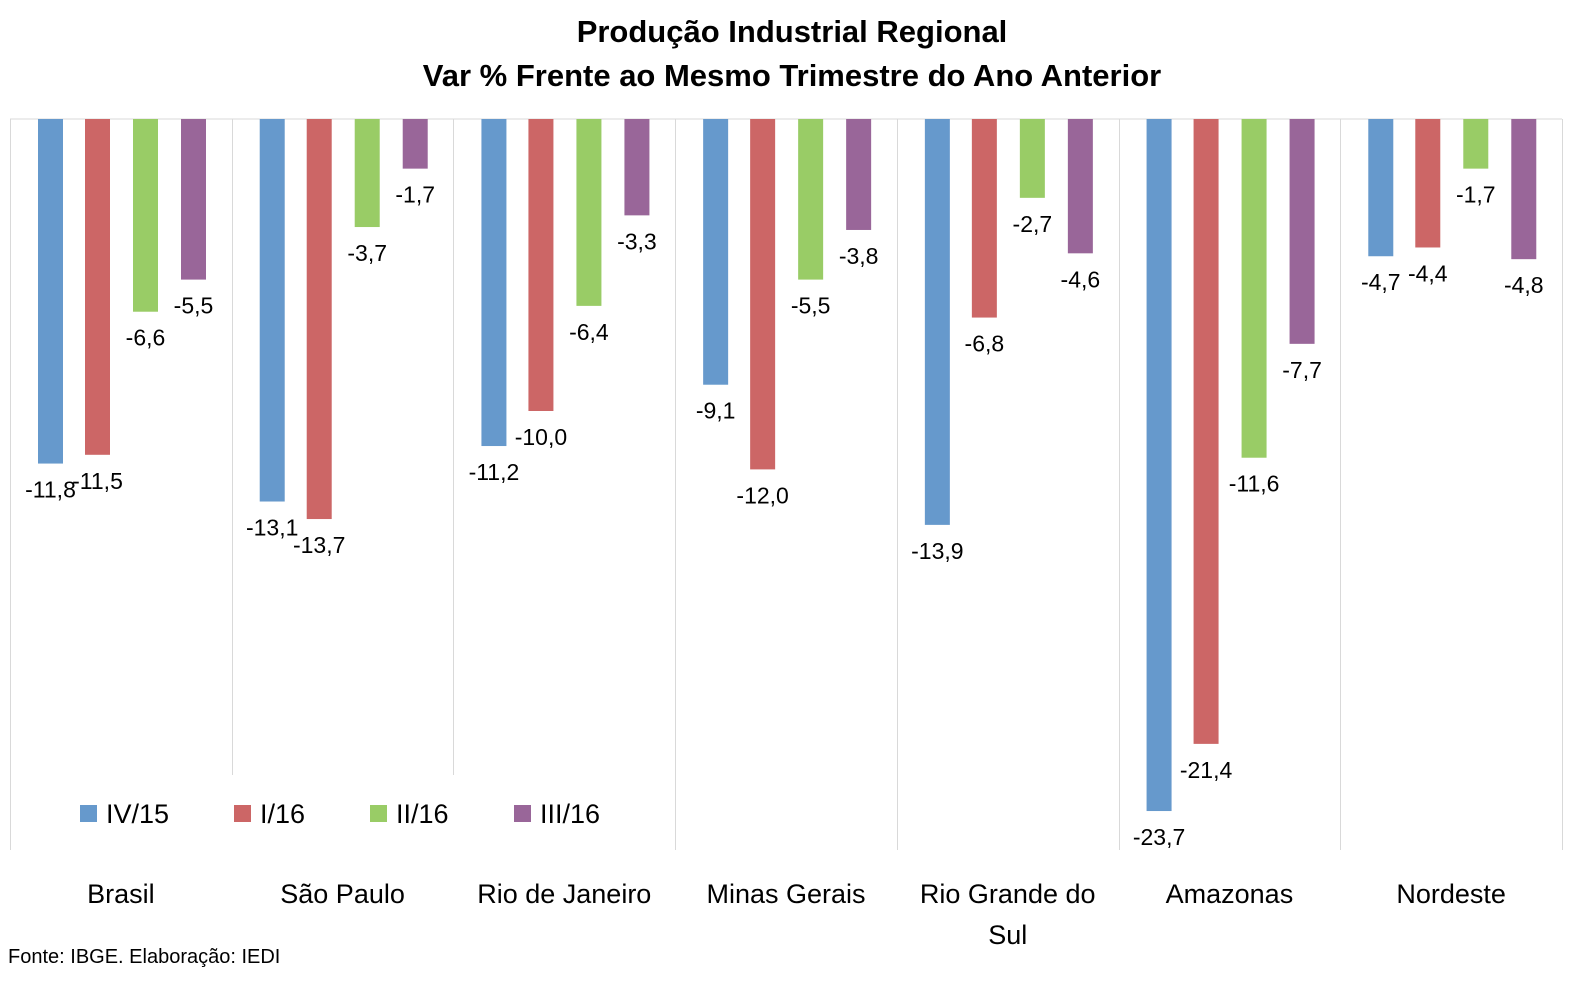  Describe the element at coordinates (859, 256) in the screenshot. I see `data-label: -3,8` at that location.